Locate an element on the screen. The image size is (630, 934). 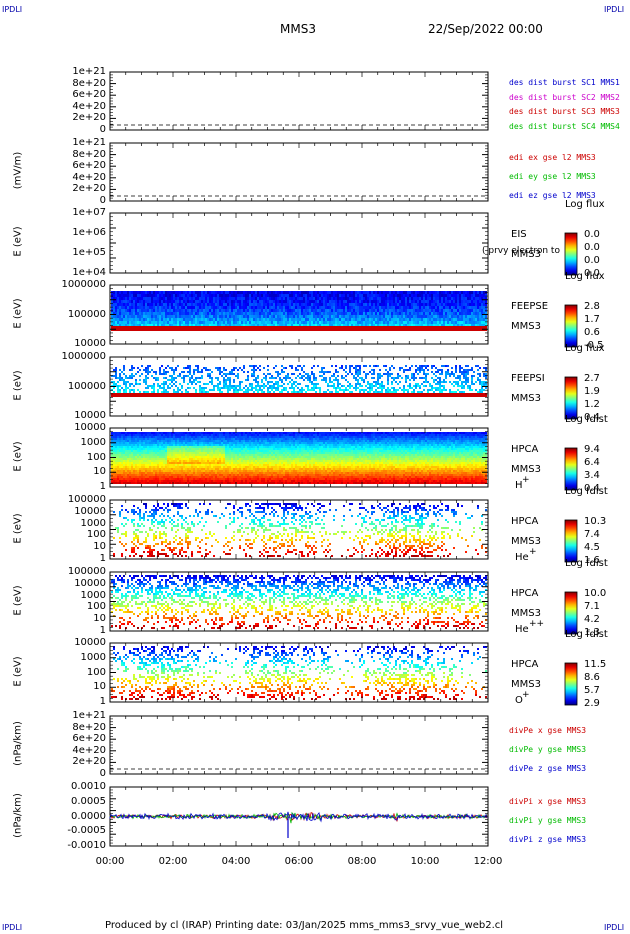
y-axis-label: (mV/m) is located at coordinates (18, 170).